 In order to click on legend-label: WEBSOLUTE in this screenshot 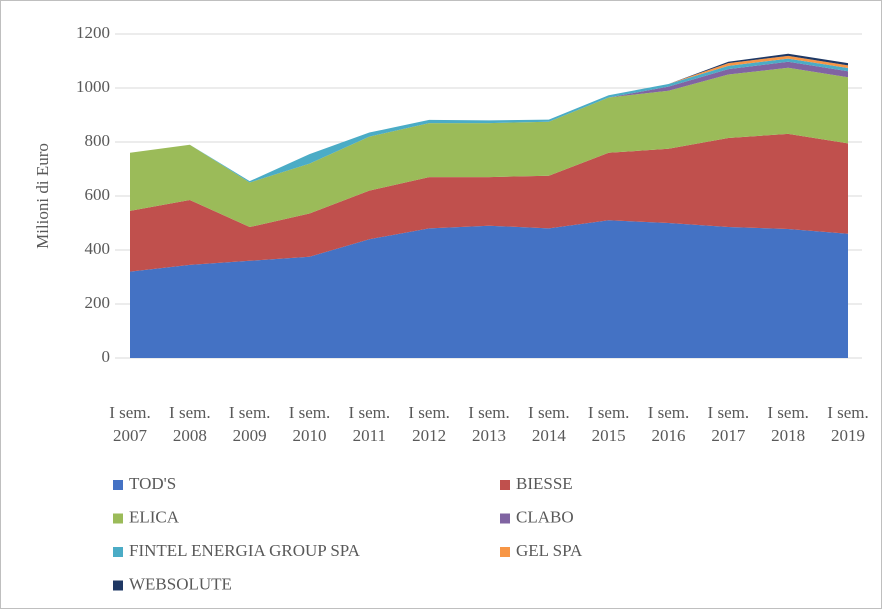, I will do `click(180, 583)`.